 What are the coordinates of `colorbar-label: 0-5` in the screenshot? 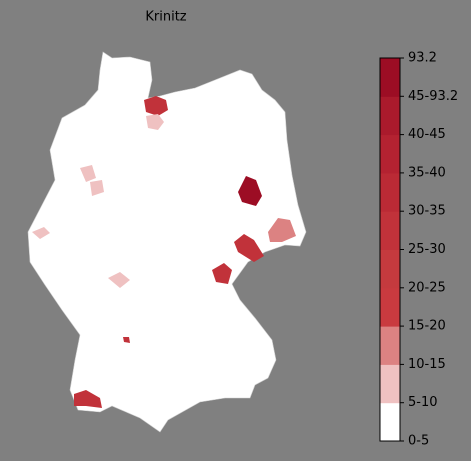 It's located at (418, 441).